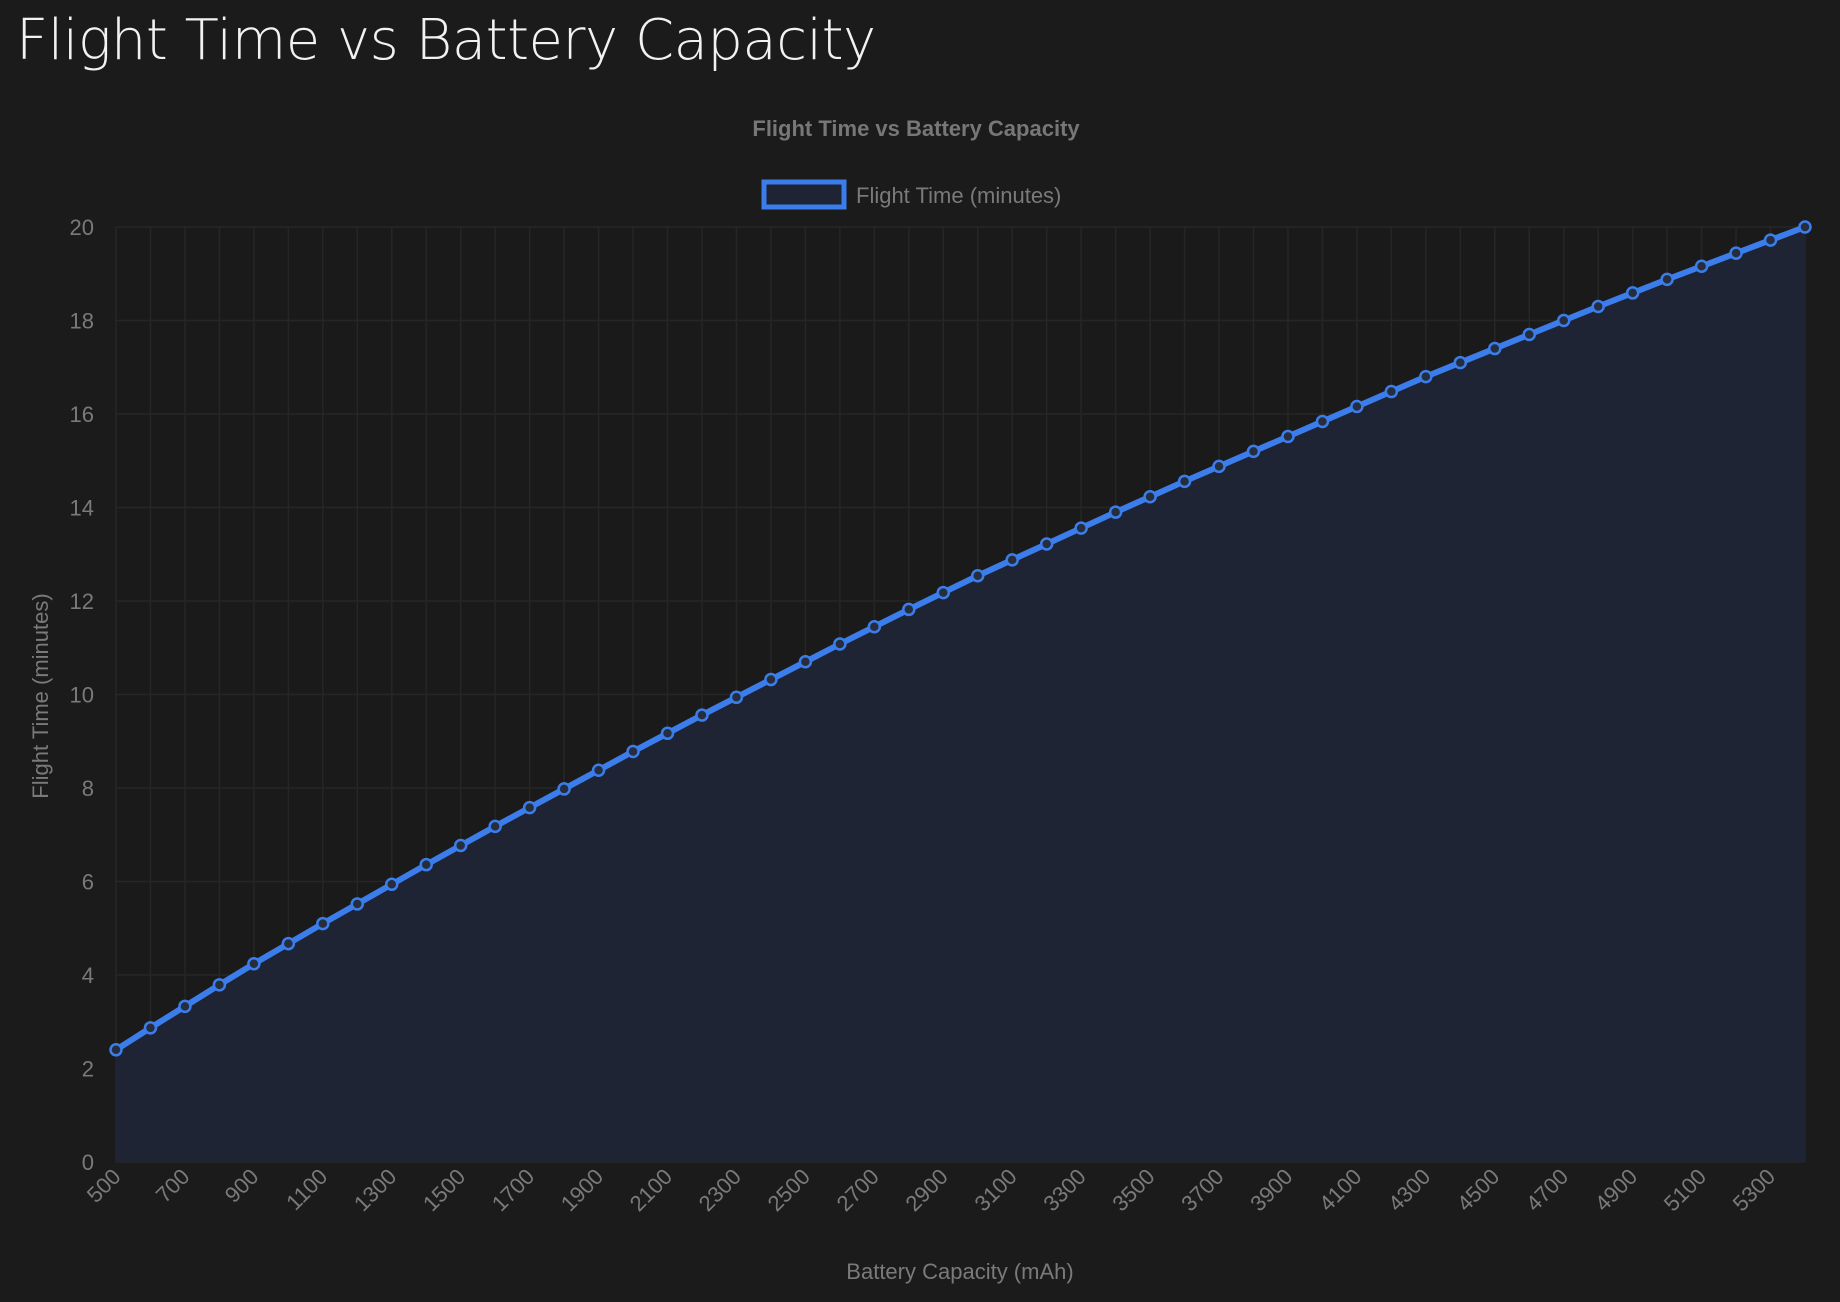 The width and height of the screenshot is (1840, 1302). What do you see at coordinates (804, 194) in the screenshot?
I see `legend-swatch` at bounding box center [804, 194].